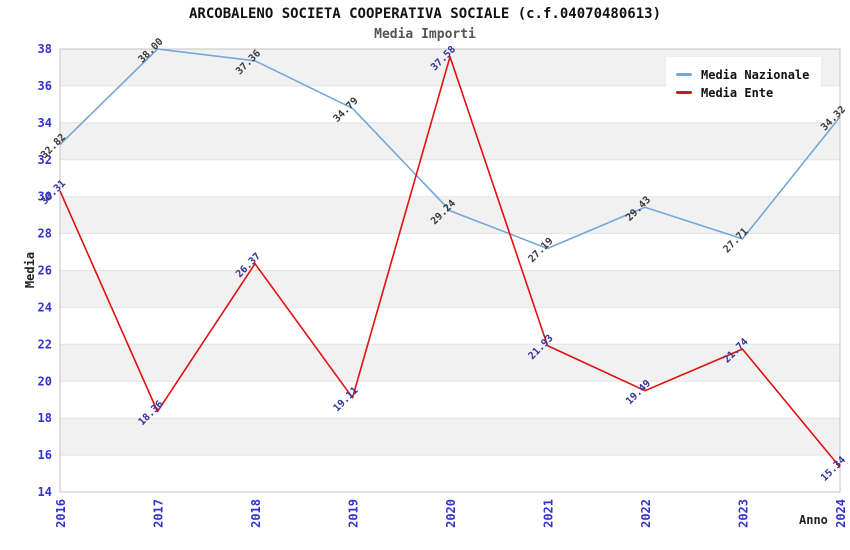 This screenshot has height=550, width=850. Describe the element at coordinates (45, 234) in the screenshot. I see `y-tick-label: 28` at that location.